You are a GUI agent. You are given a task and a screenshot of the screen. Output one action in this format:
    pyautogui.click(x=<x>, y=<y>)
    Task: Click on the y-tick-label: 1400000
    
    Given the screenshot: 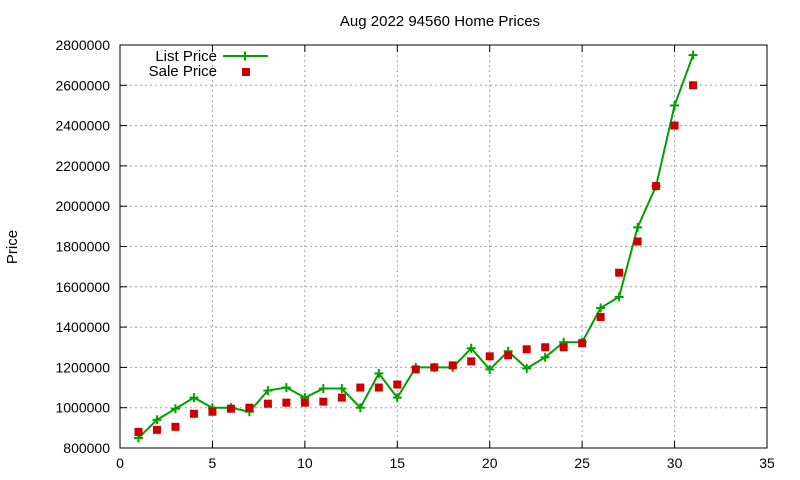 What is the action you would take?
    pyautogui.click(x=82, y=327)
    